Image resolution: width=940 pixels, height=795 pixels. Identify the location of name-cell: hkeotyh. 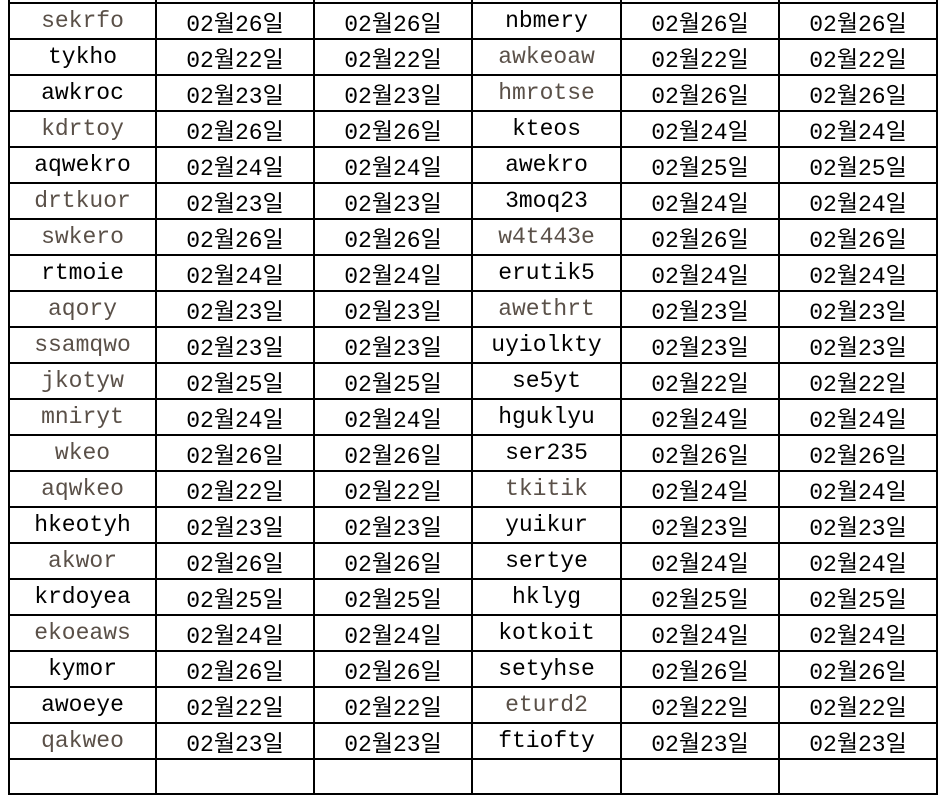
(82, 525).